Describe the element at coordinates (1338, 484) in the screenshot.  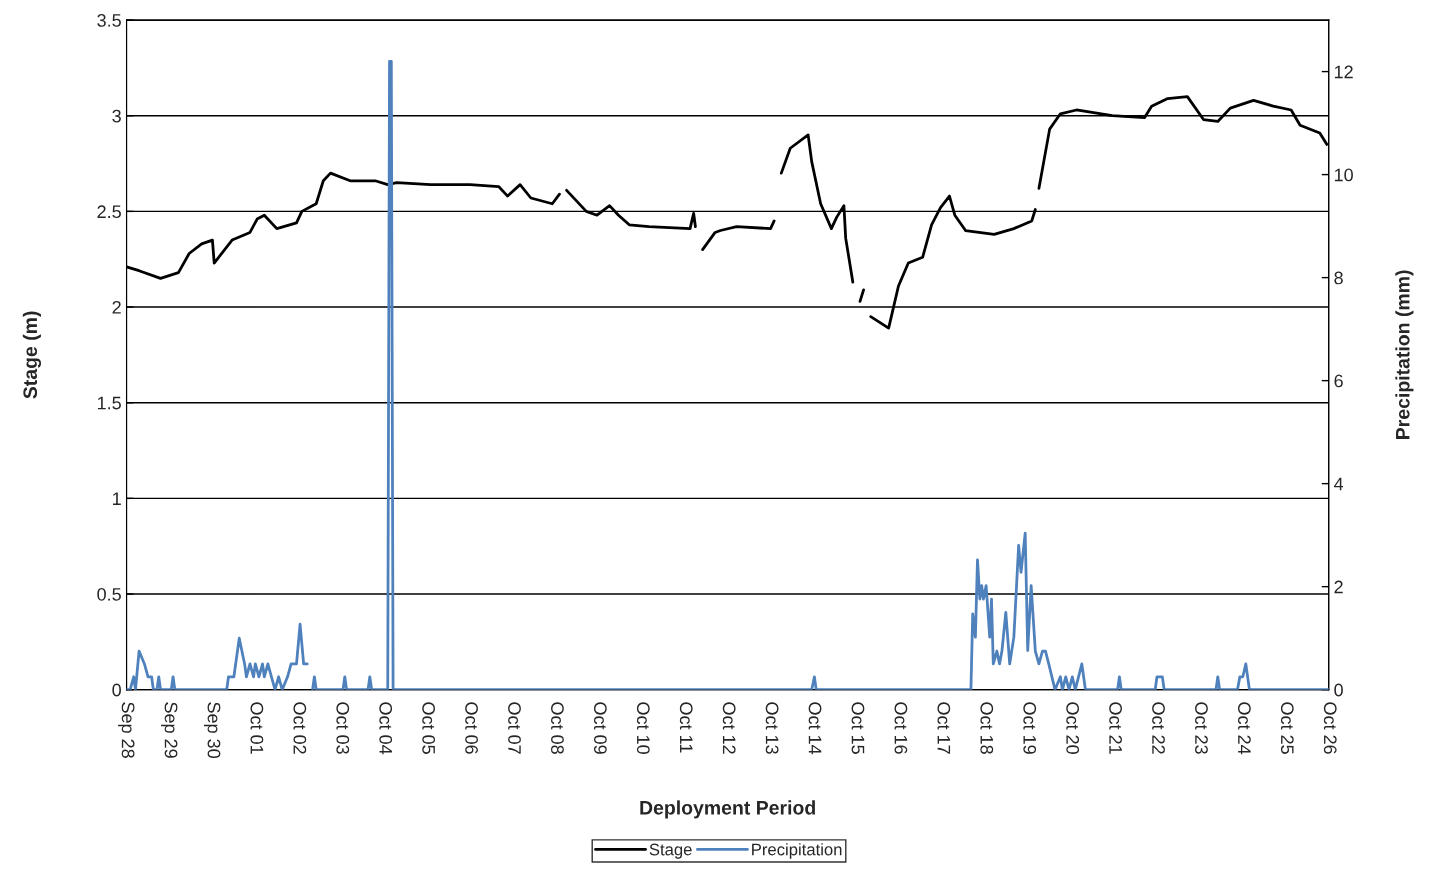
I see `y2-tick-label: 4` at that location.